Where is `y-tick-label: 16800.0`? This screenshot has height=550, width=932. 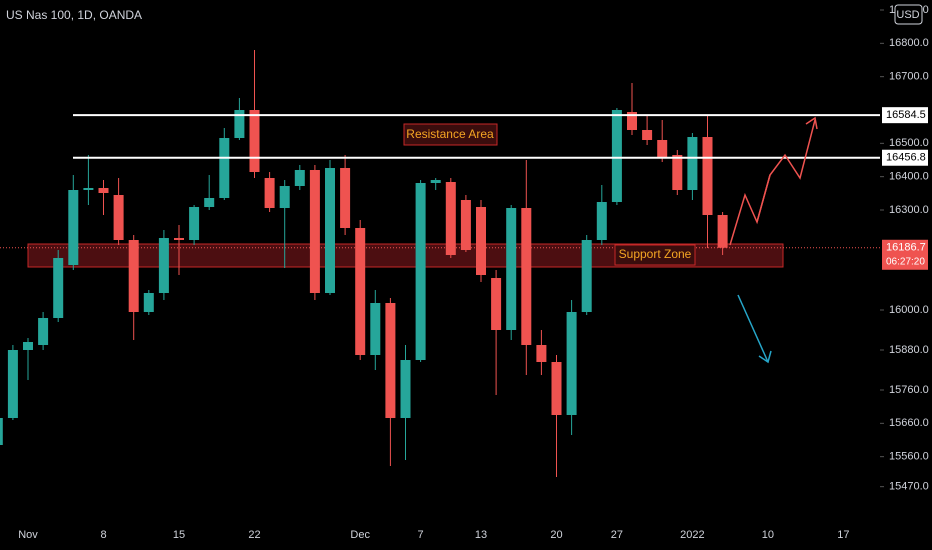 y-tick-label: 16800.0 is located at coordinates (909, 43).